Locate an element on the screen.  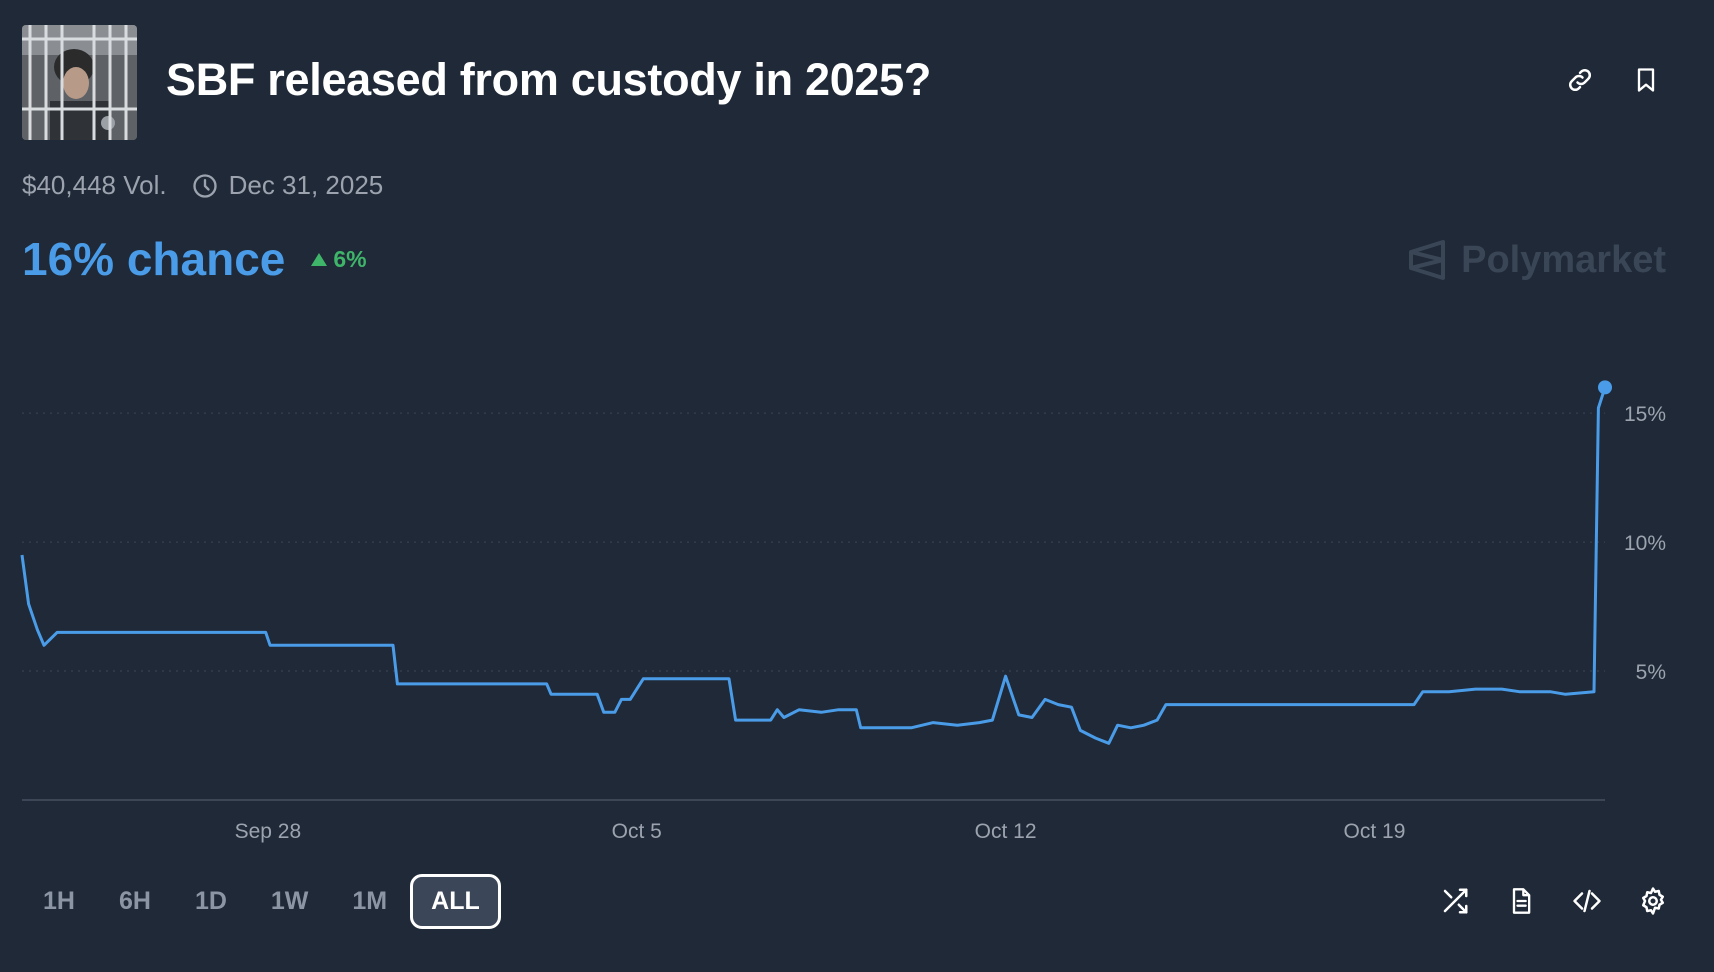
shuffle-icon is located at coordinates (1455, 901).